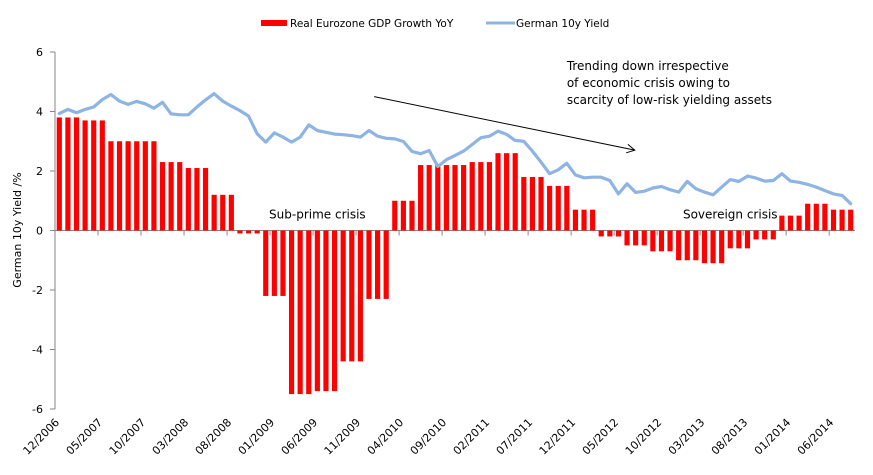 This screenshot has height=475, width=873. Describe the element at coordinates (730, 215) in the screenshot. I see `sovereign-crisis-label: Sovereign crisis` at that location.